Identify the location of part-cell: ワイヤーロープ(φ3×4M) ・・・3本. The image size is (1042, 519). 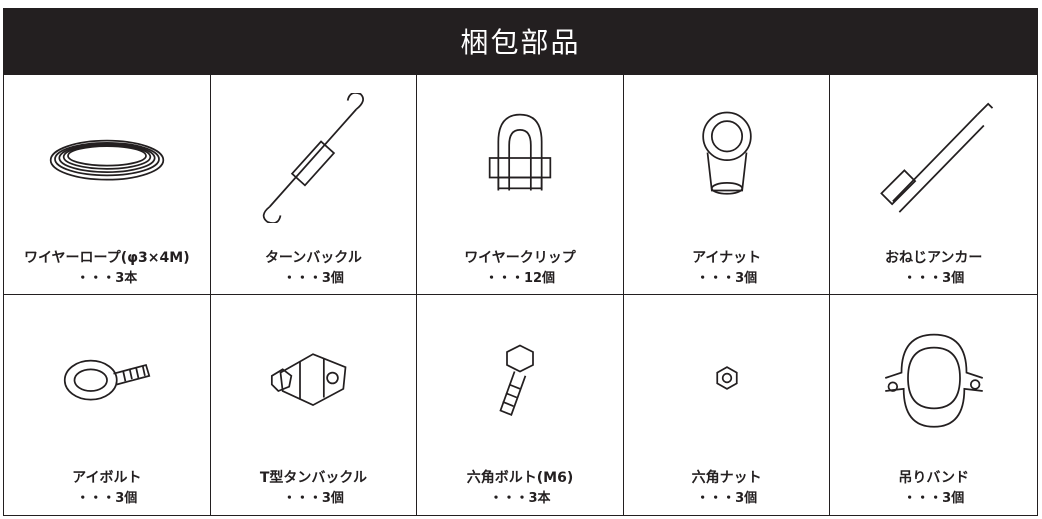
(107, 185).